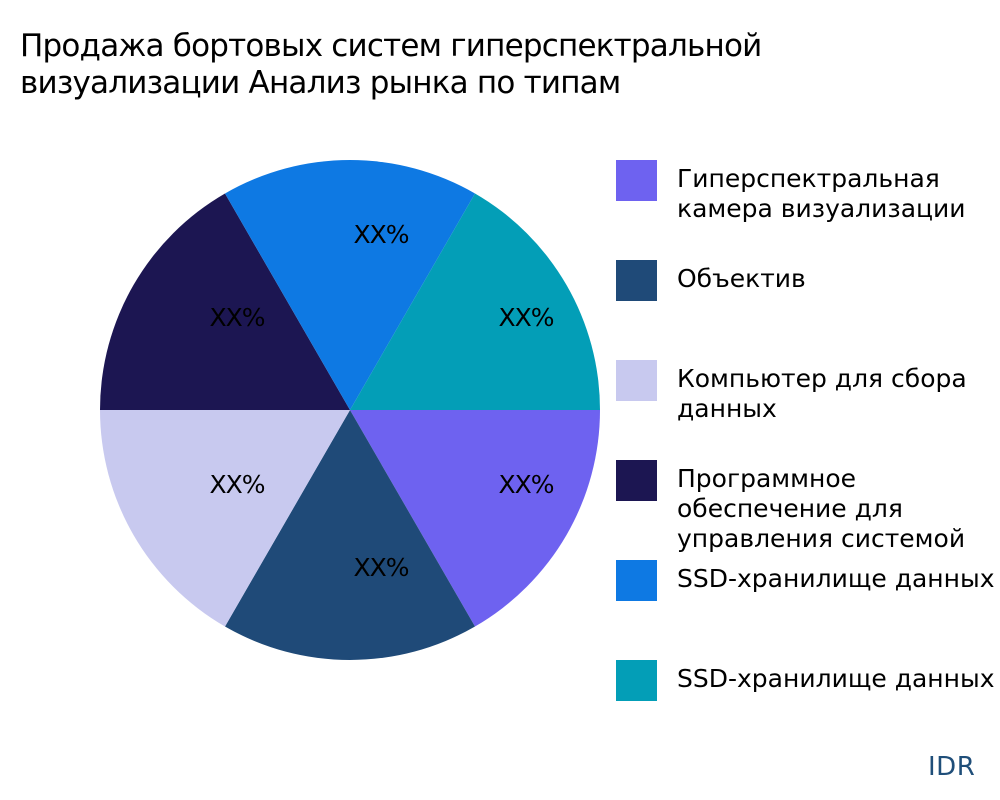  Describe the element at coordinates (475, 518) in the screenshot. I see `pie-slice-hyperspectral-camera` at that location.